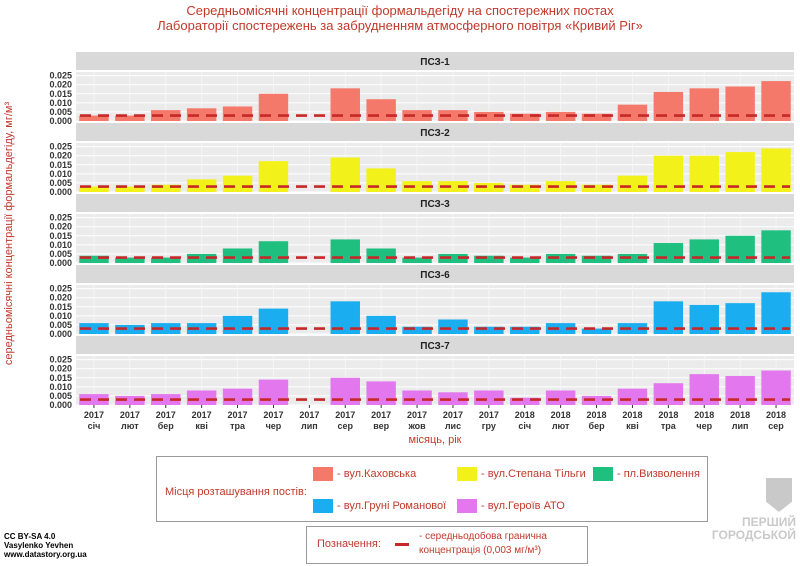 Image resolution: width=800 pixels, height=566 pixels. I want to click on y-tick-label: 0.020, so click(60, 85).